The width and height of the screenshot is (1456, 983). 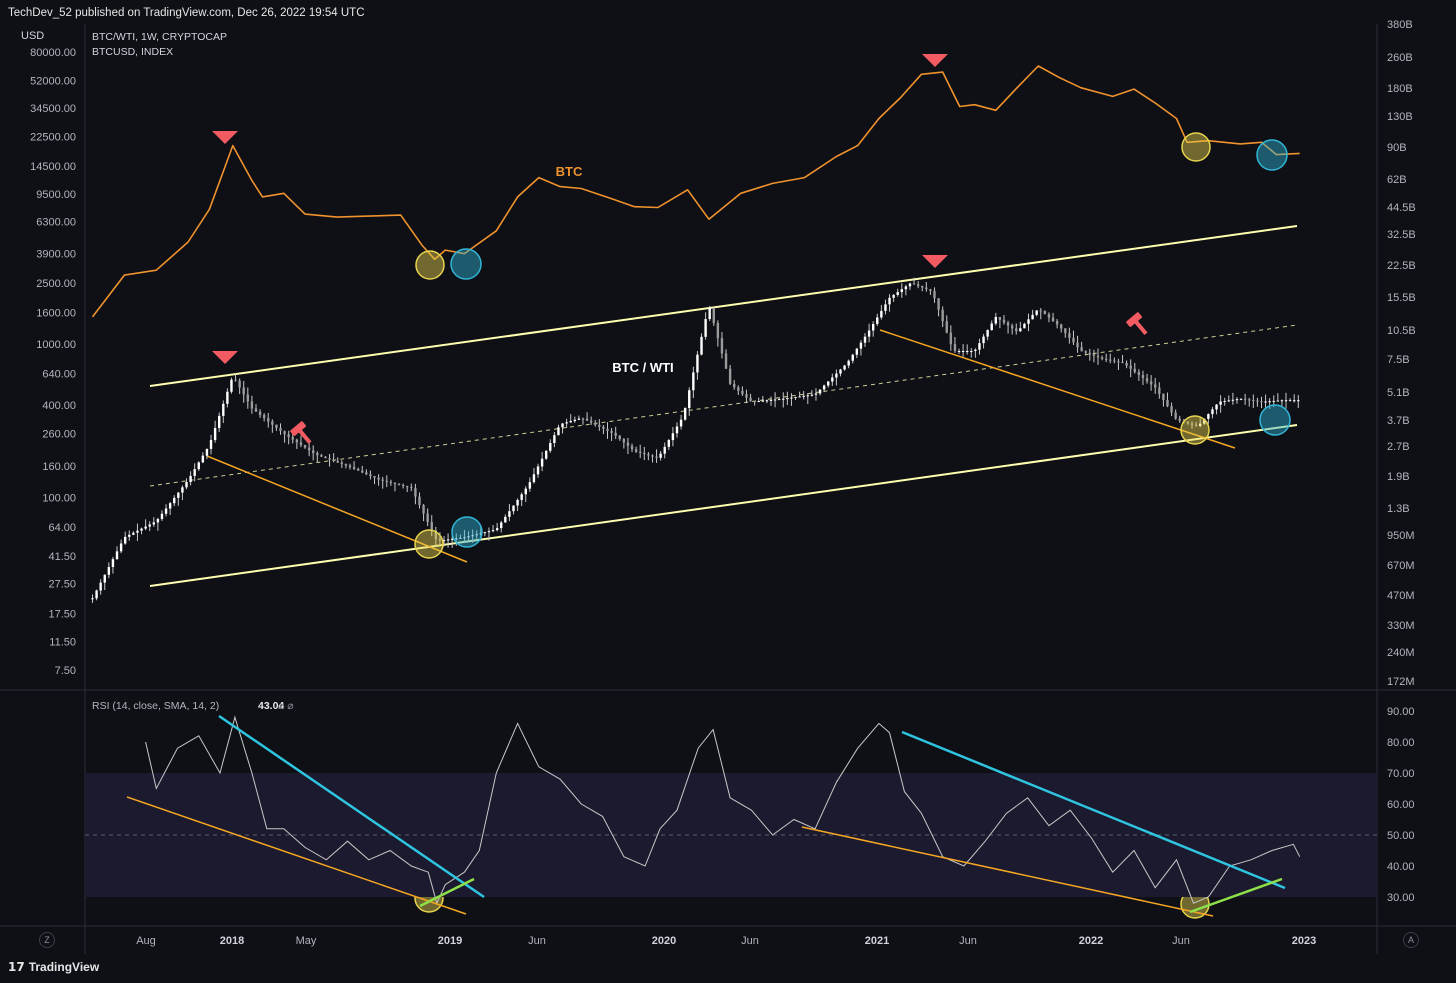 I want to click on right-axis-tick-label: 950M, so click(x=1401, y=536).